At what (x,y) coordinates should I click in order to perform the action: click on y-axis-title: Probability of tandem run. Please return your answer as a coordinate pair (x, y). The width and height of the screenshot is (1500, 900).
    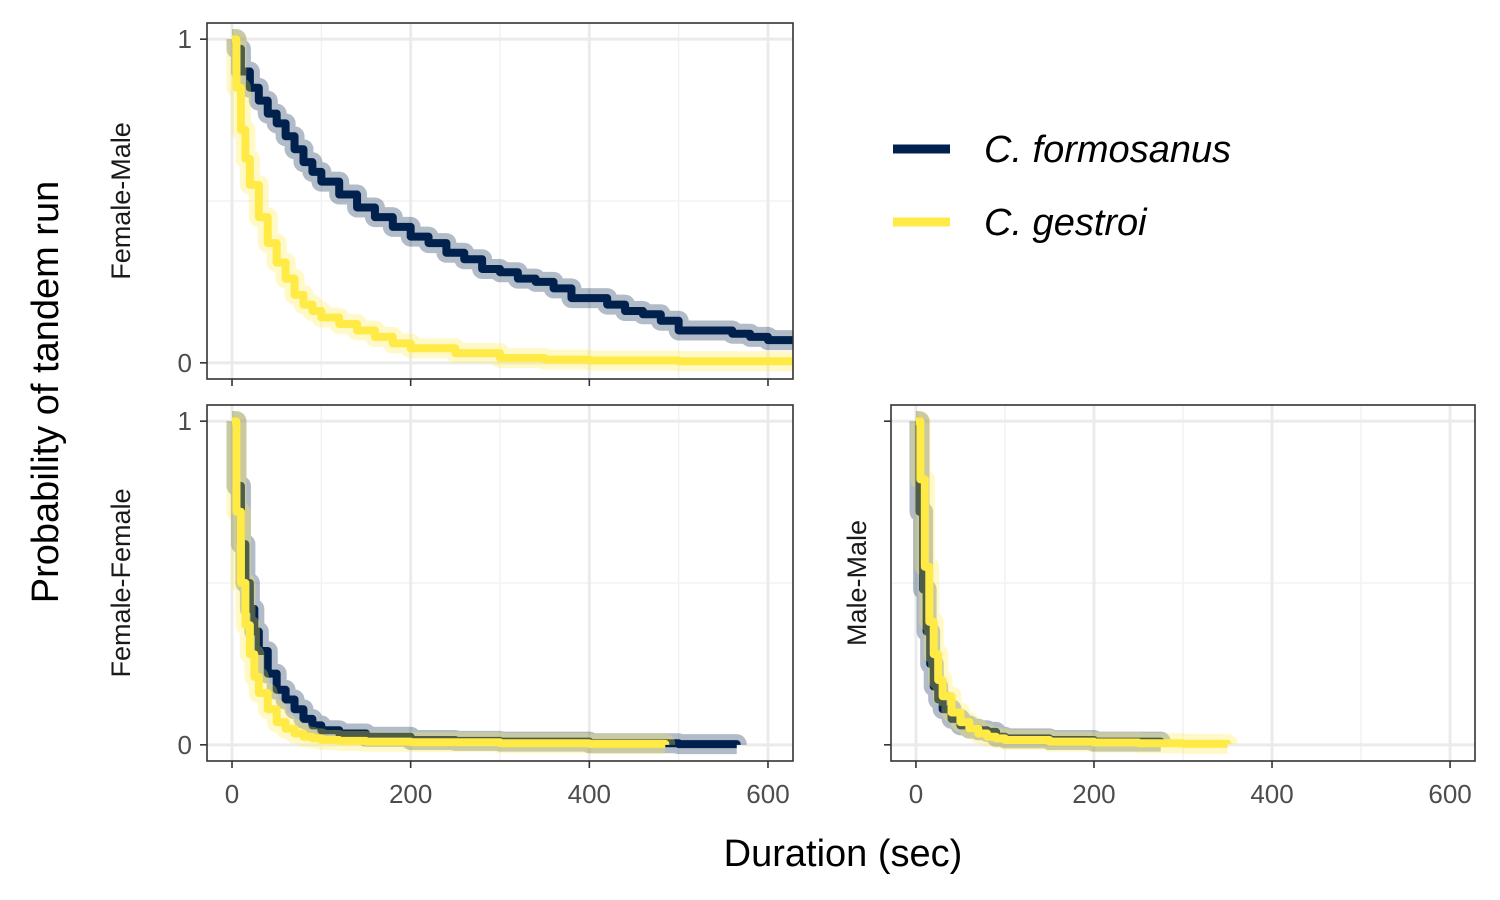
    Looking at the image, I should click on (46, 392).